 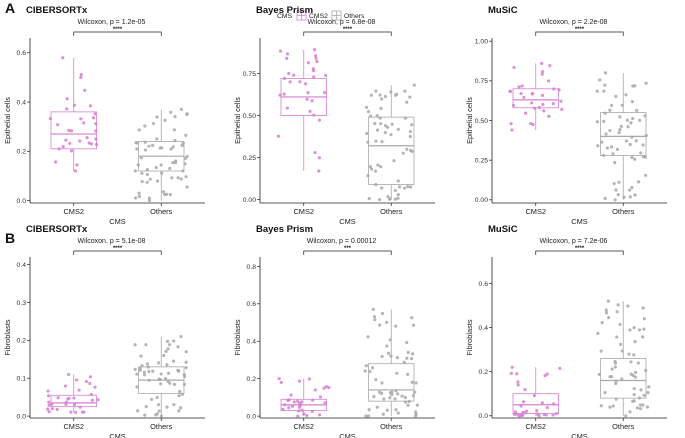 What do you see at coordinates (469, 337) in the screenshot?
I see `y-axis-label: Fibroblasts` at bounding box center [469, 337].